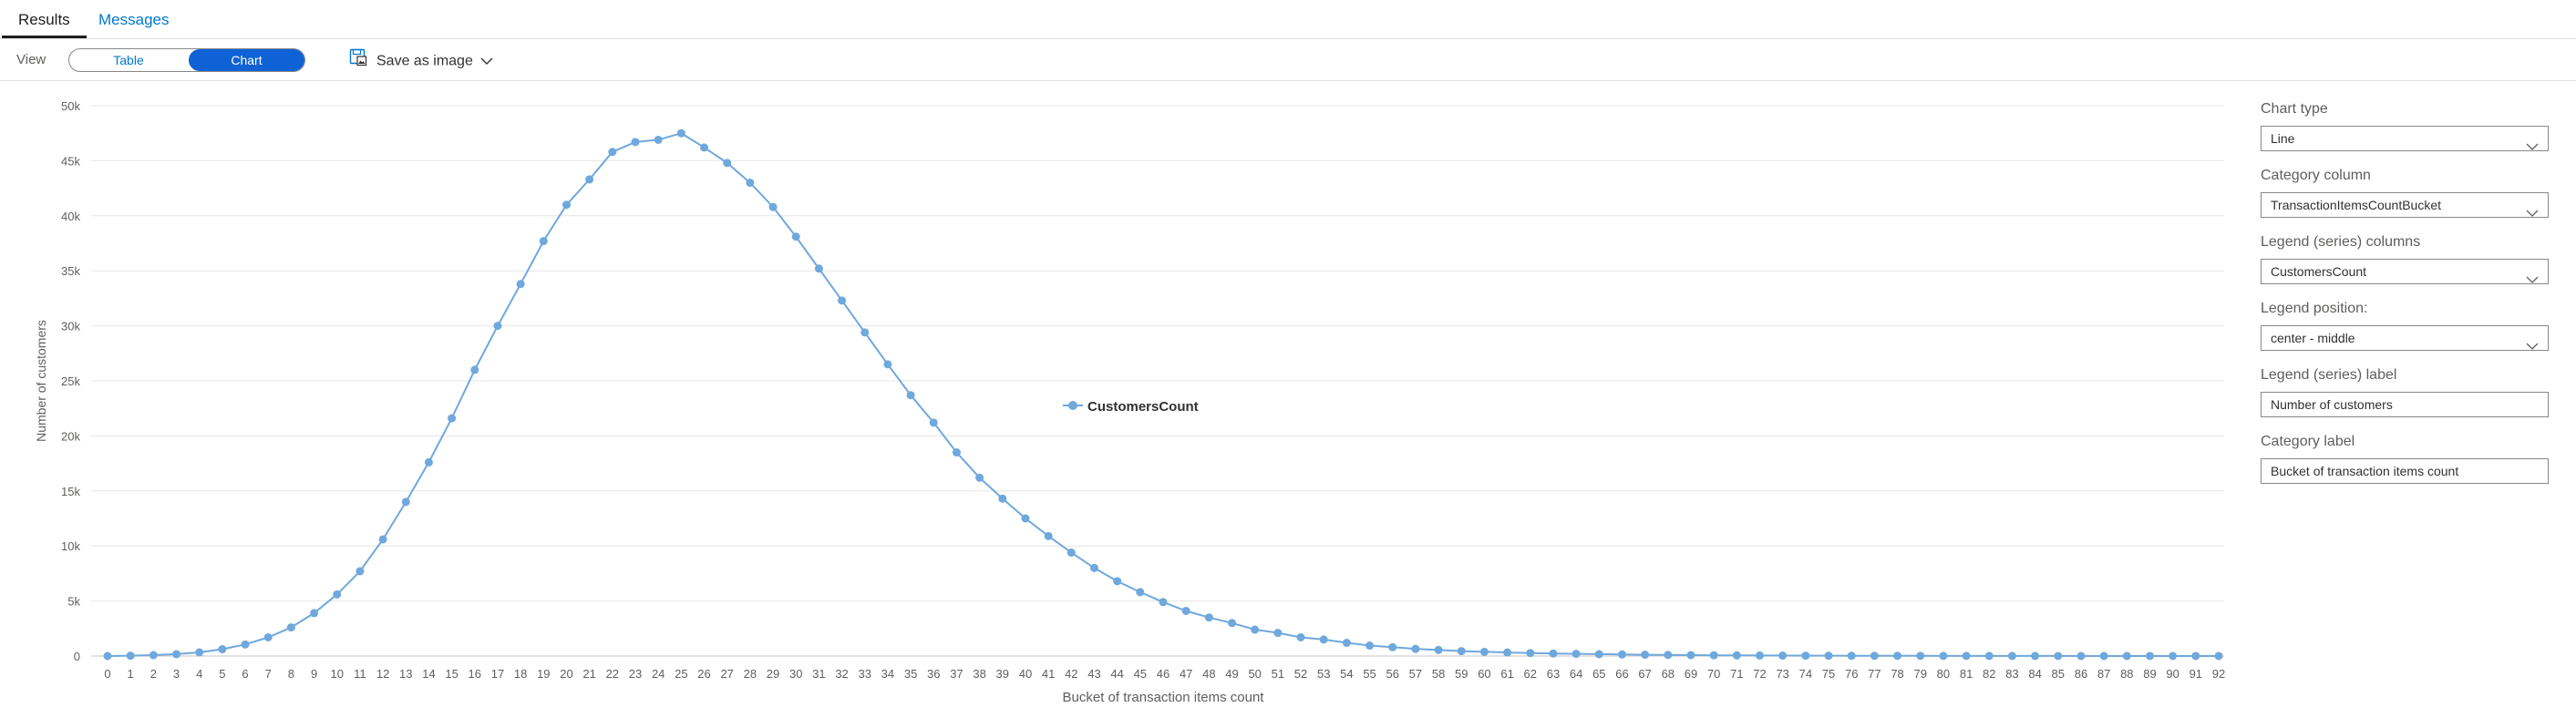 The height and width of the screenshot is (728, 2576). I want to click on legend-label-input: Number of customers, so click(2405, 404).